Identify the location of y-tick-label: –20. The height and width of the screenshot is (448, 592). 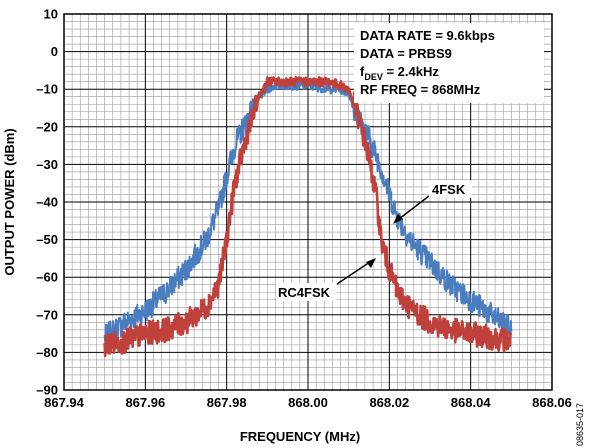
(47, 126).